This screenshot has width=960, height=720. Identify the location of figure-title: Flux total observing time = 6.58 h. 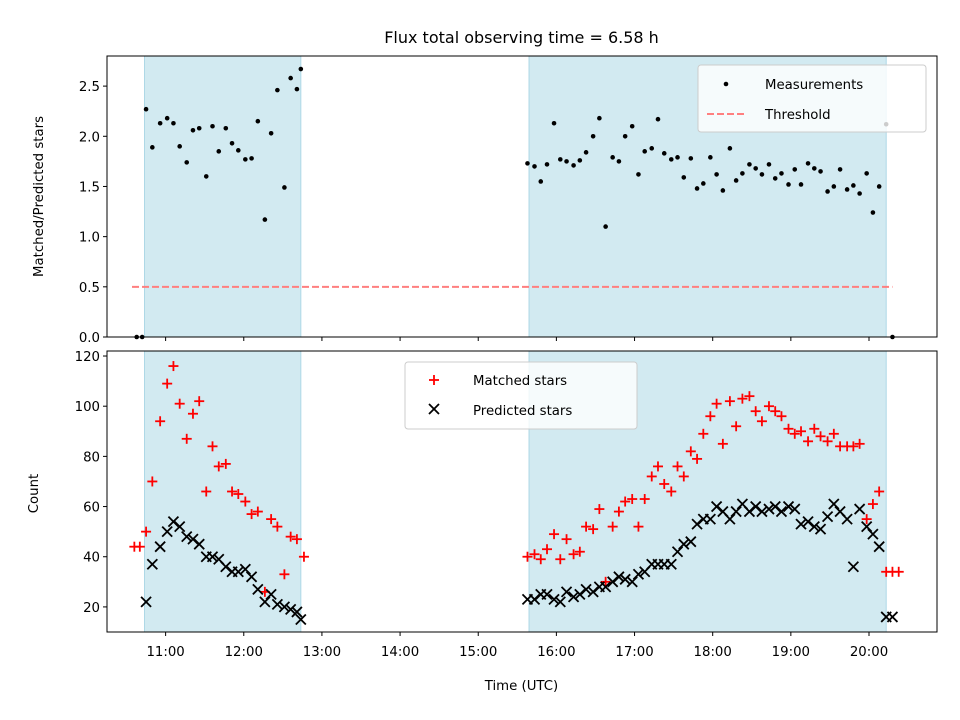
(521, 37).